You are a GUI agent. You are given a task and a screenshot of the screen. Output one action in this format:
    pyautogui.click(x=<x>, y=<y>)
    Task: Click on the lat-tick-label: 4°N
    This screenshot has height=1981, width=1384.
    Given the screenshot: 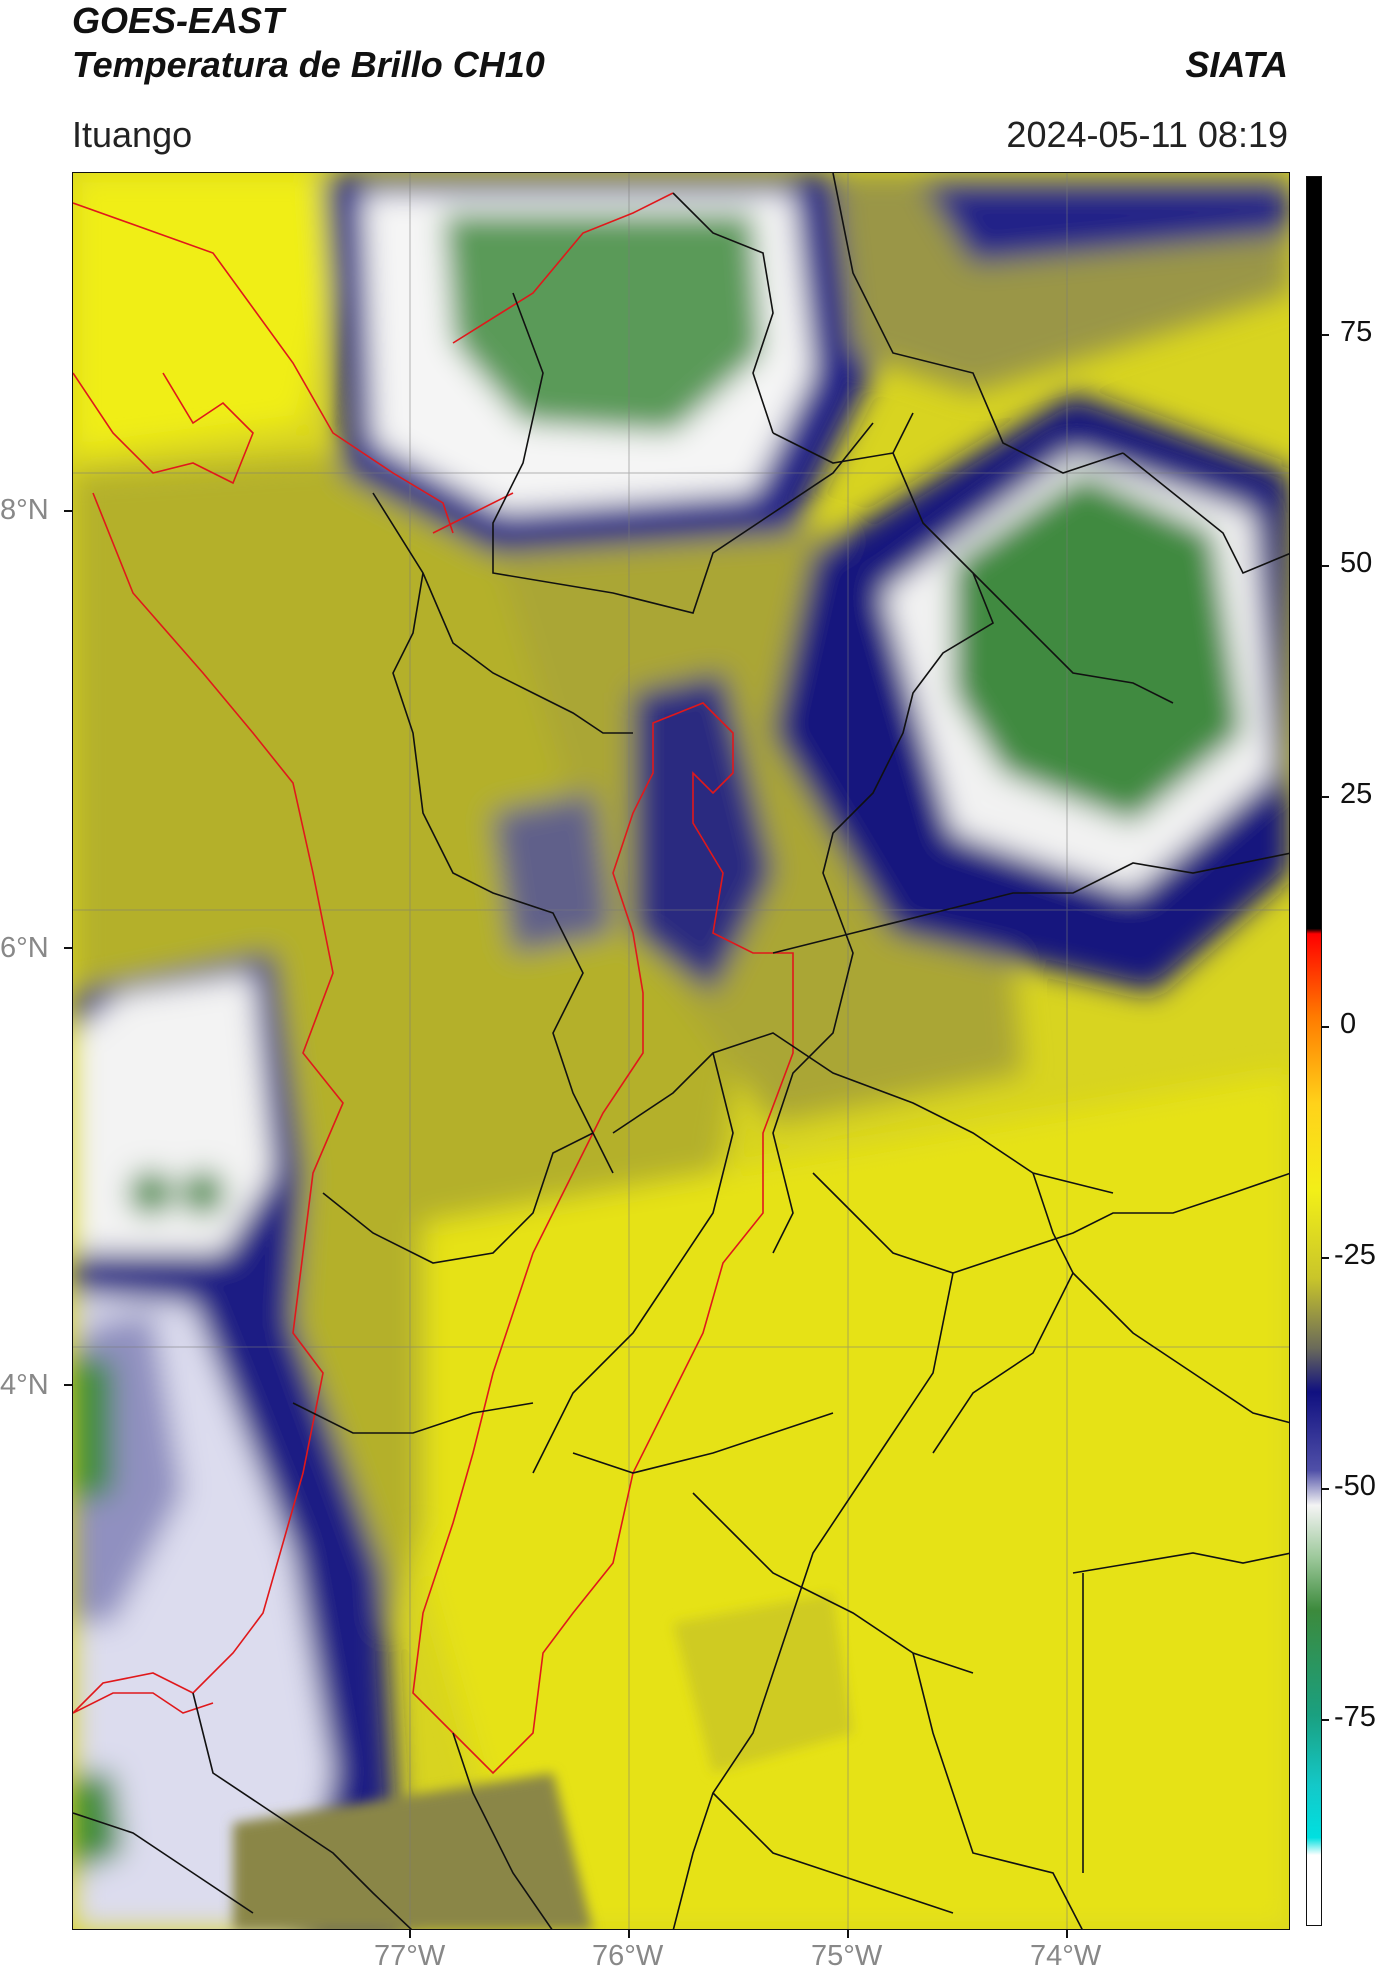 What is the action you would take?
    pyautogui.click(x=24, y=1385)
    